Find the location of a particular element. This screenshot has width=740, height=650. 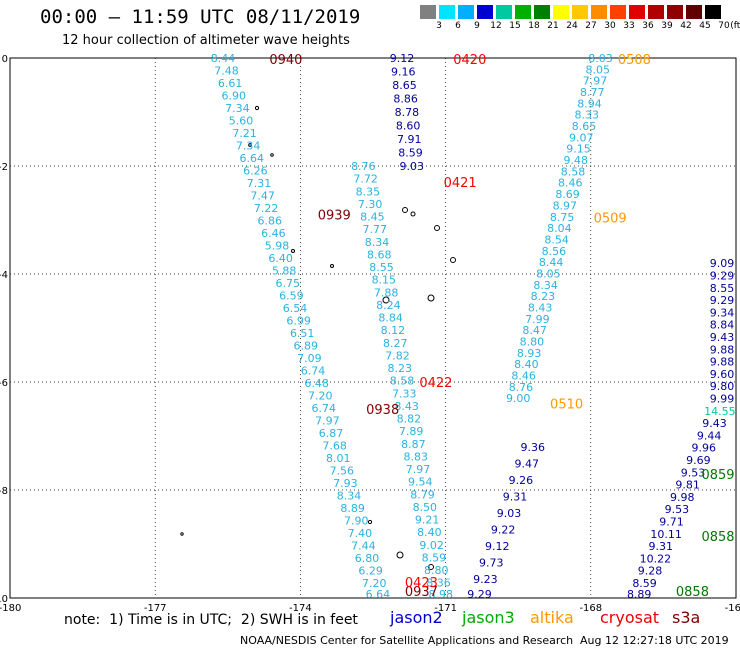

wave-height-value: 6.87 is located at coordinates (331, 433).